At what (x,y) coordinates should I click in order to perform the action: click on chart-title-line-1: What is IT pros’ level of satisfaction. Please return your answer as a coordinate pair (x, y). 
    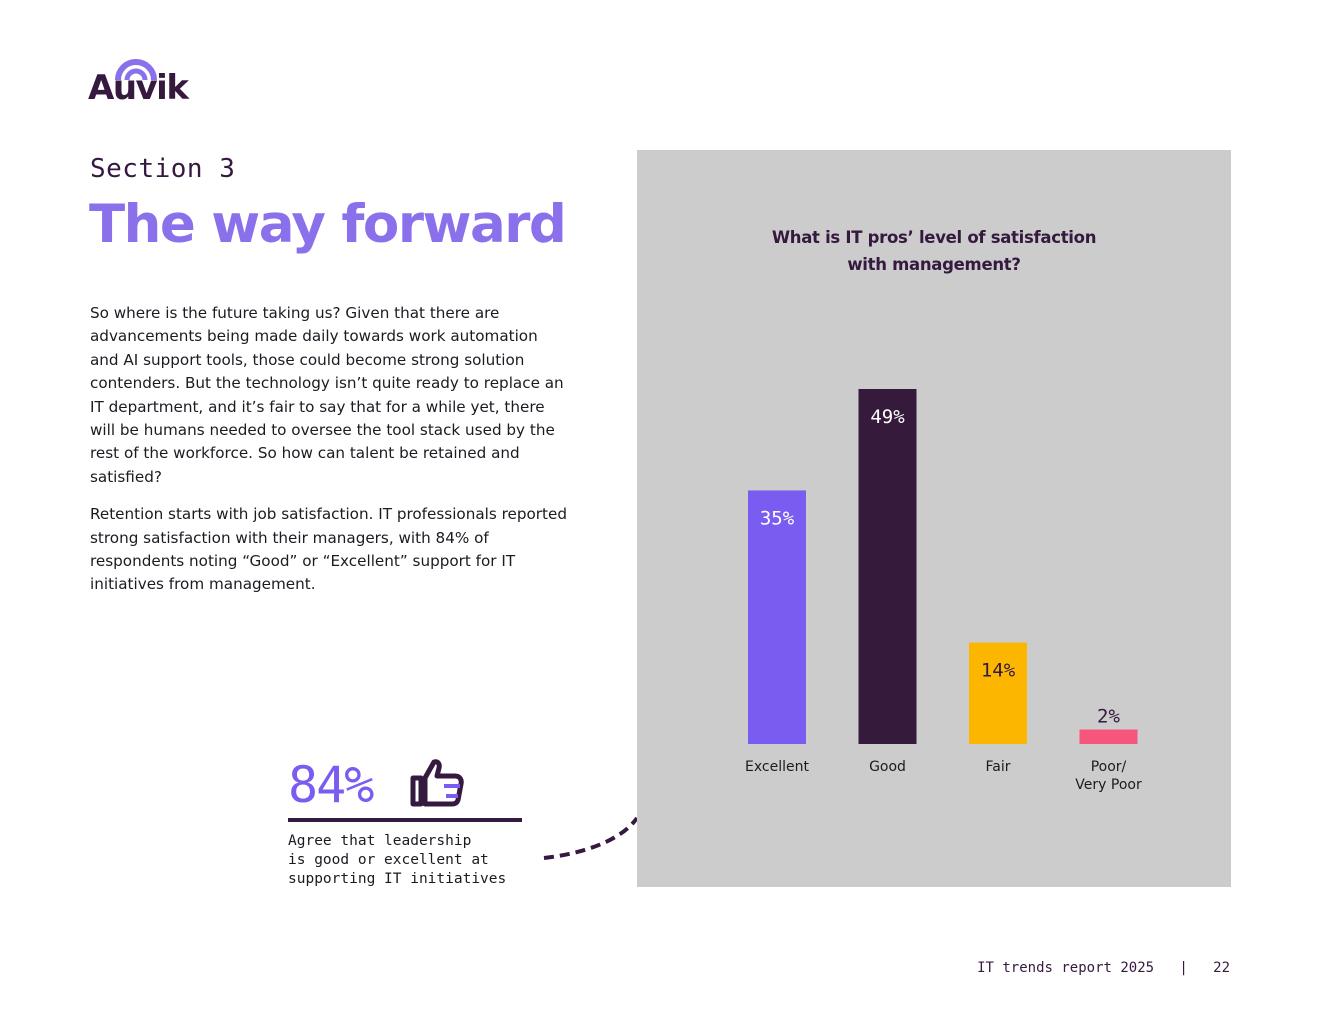
    Looking at the image, I should click on (934, 237).